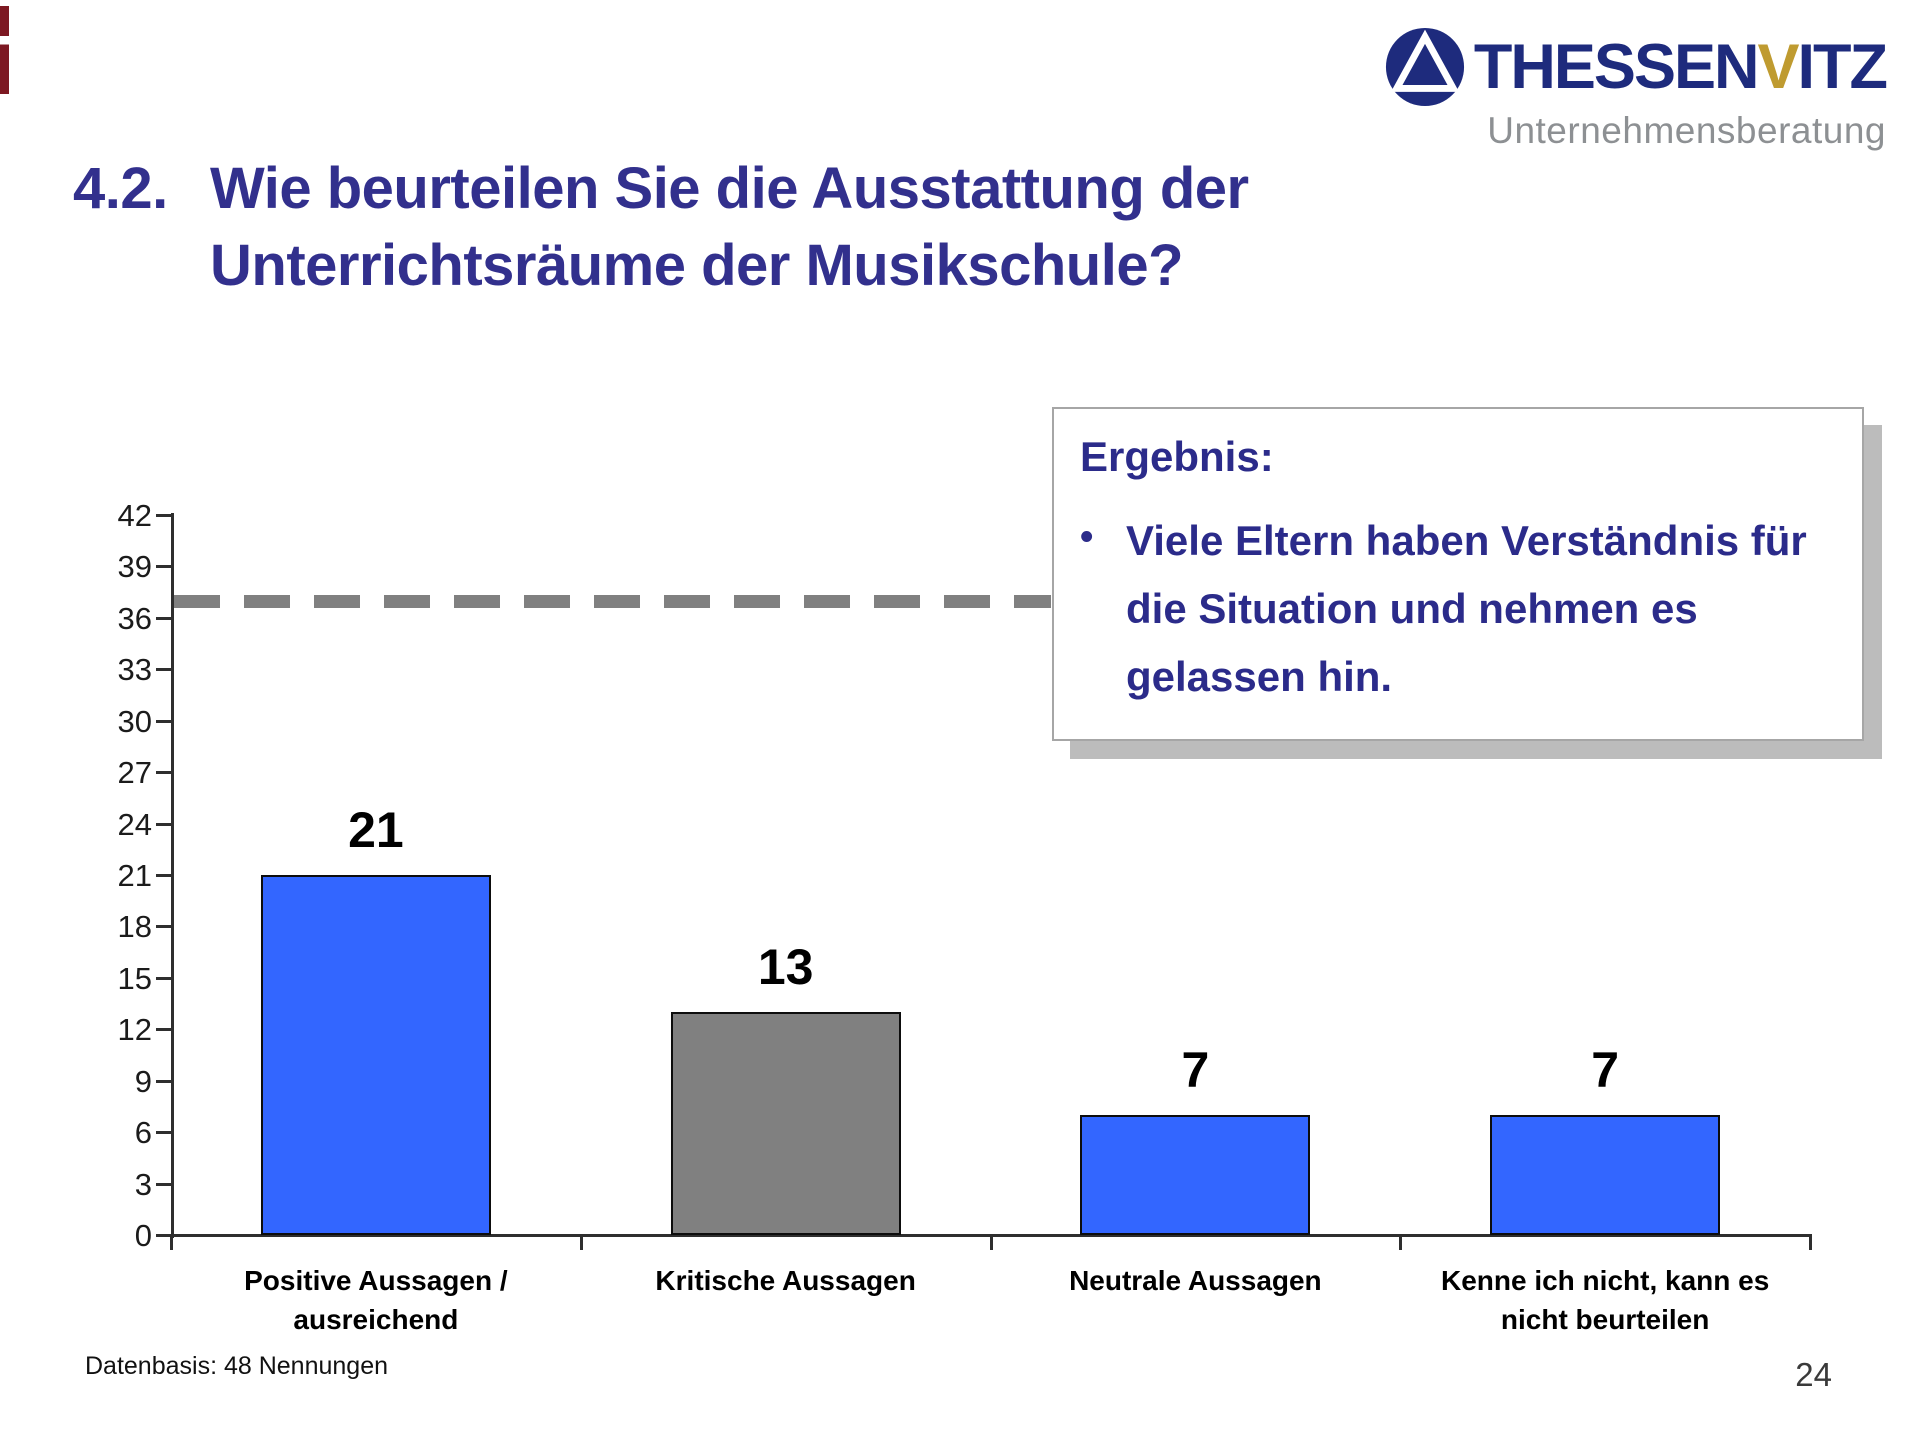 This screenshot has height=1440, width=1920. Describe the element at coordinates (991, 1235) in the screenshot. I see `x-axis-line` at that location.